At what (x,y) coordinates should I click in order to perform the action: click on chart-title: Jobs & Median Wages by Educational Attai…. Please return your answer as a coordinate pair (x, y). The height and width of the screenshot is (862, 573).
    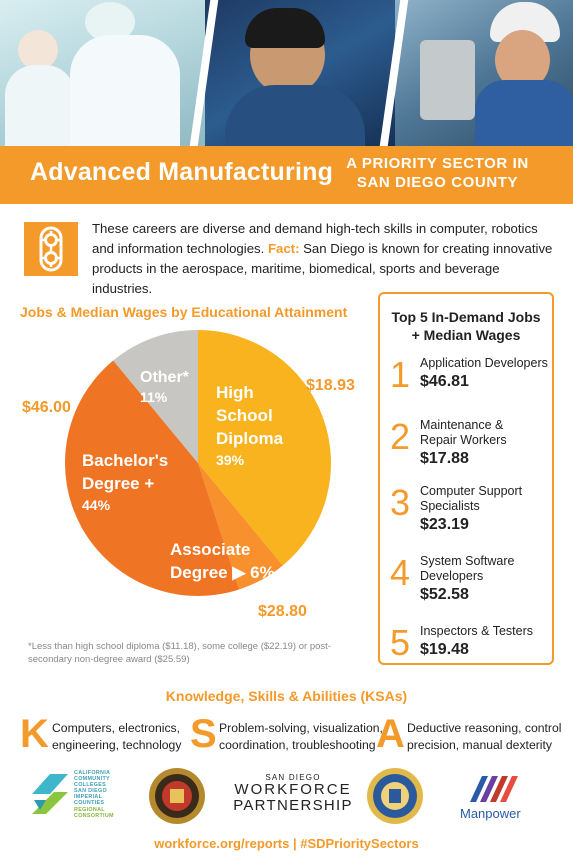
    Looking at the image, I should click on (184, 312).